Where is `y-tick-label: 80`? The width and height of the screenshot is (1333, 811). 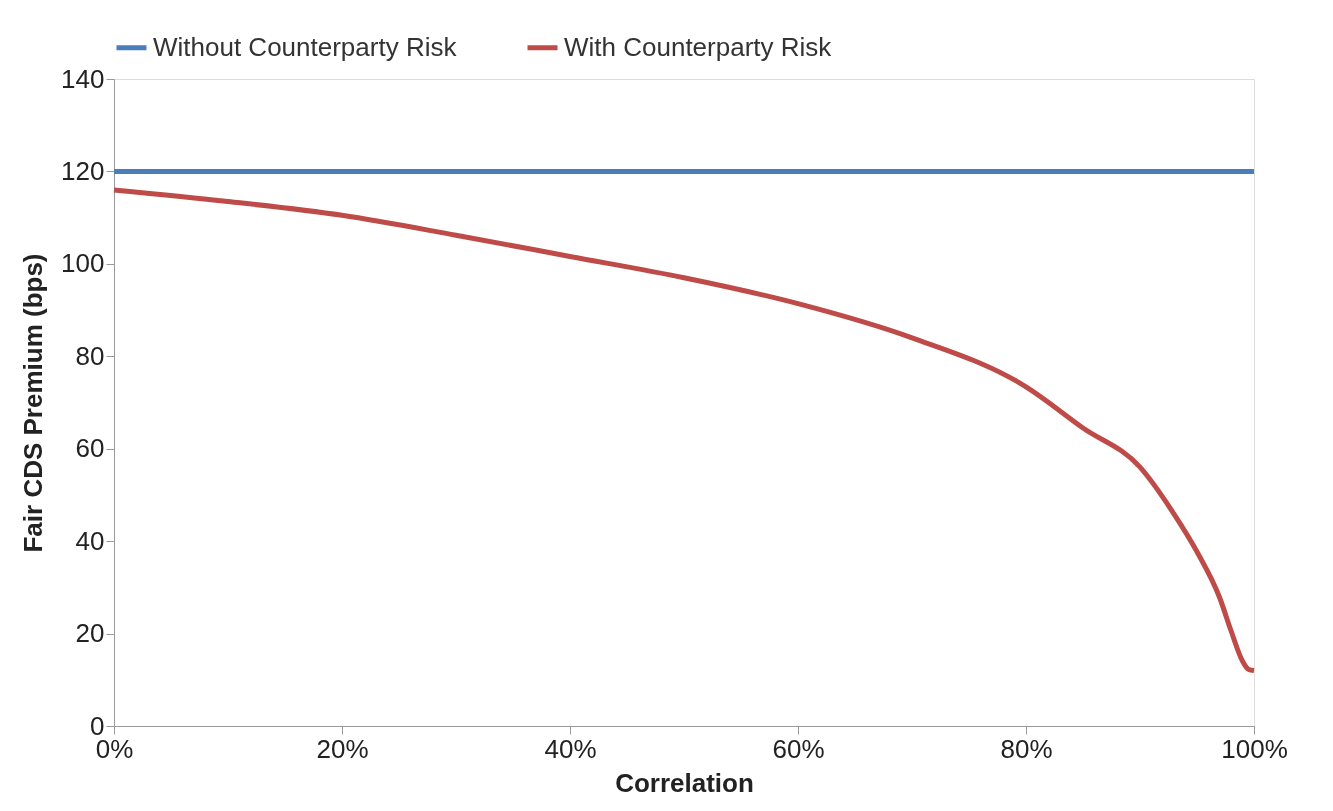
y-tick-label: 80 is located at coordinates (90, 355).